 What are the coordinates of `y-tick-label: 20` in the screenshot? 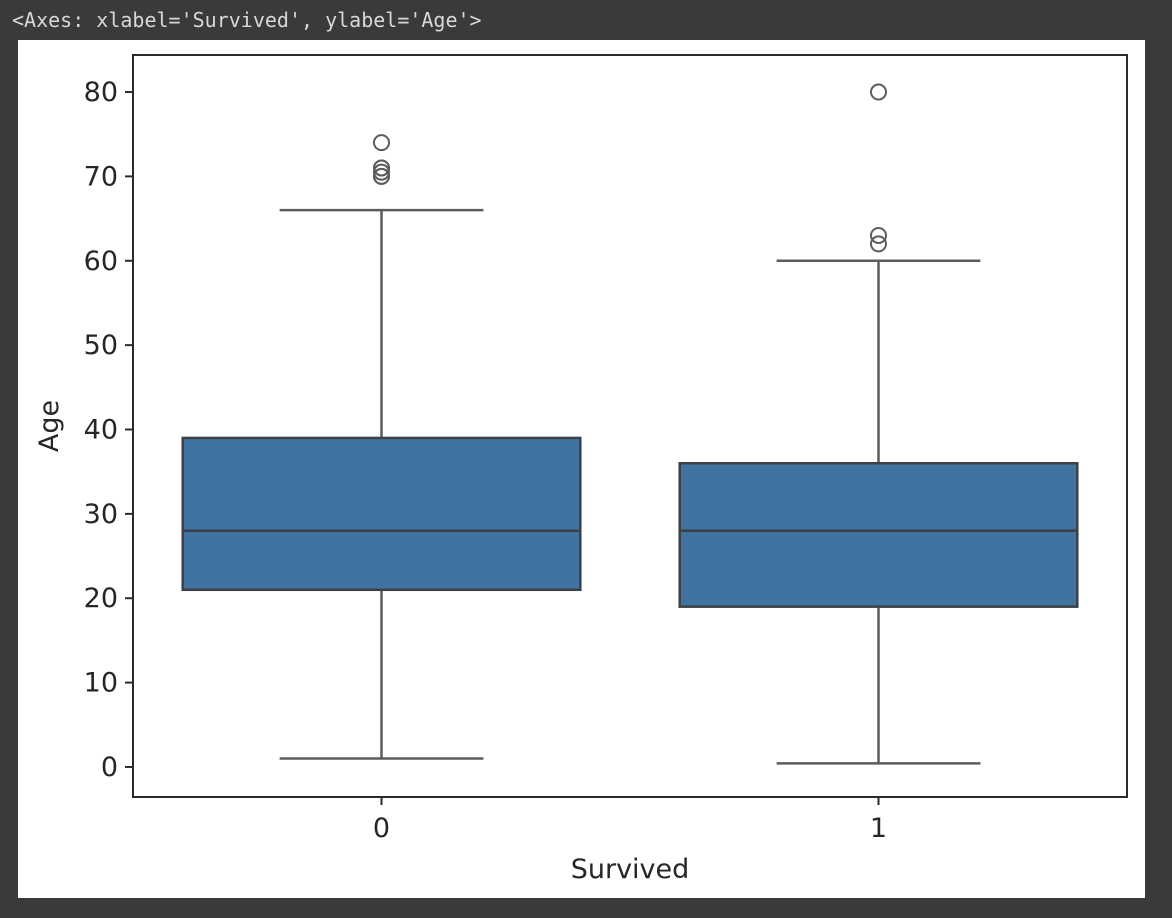 It's located at (101, 598).